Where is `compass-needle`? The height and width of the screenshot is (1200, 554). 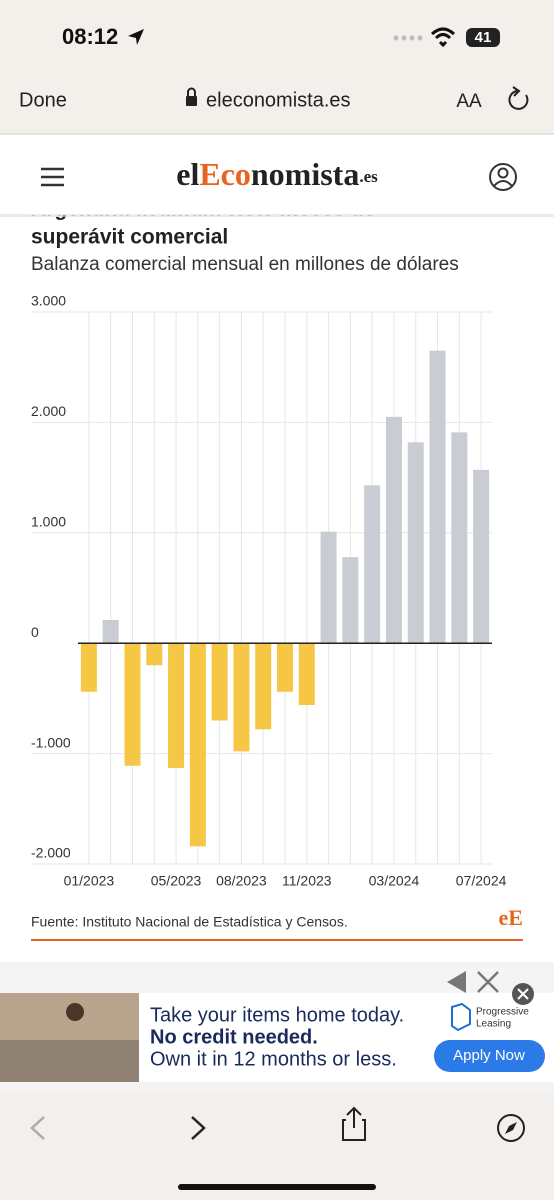
compass-needle is located at coordinates (511, 1128).